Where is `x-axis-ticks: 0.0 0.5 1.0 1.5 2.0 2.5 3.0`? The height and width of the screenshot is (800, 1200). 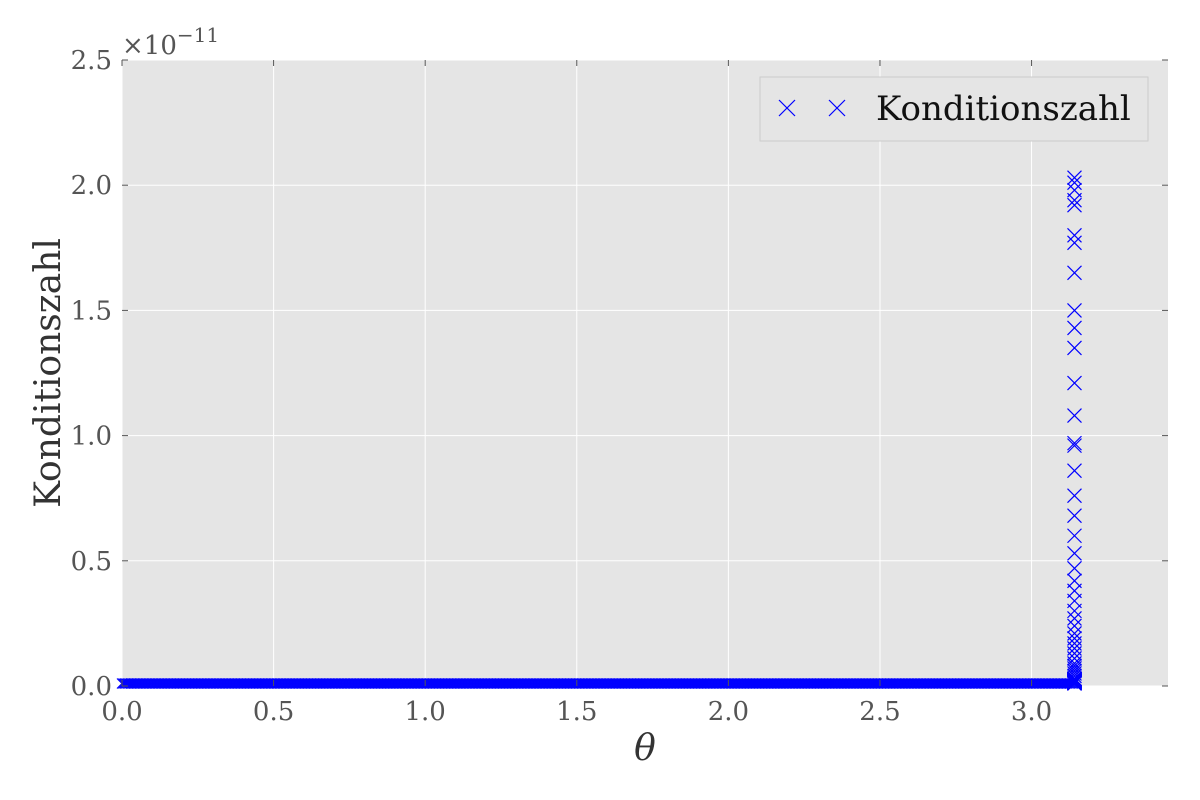
x-axis-ticks: 0.0 0.5 1.0 1.5 2.0 2.5 3.0 is located at coordinates (576, 712).